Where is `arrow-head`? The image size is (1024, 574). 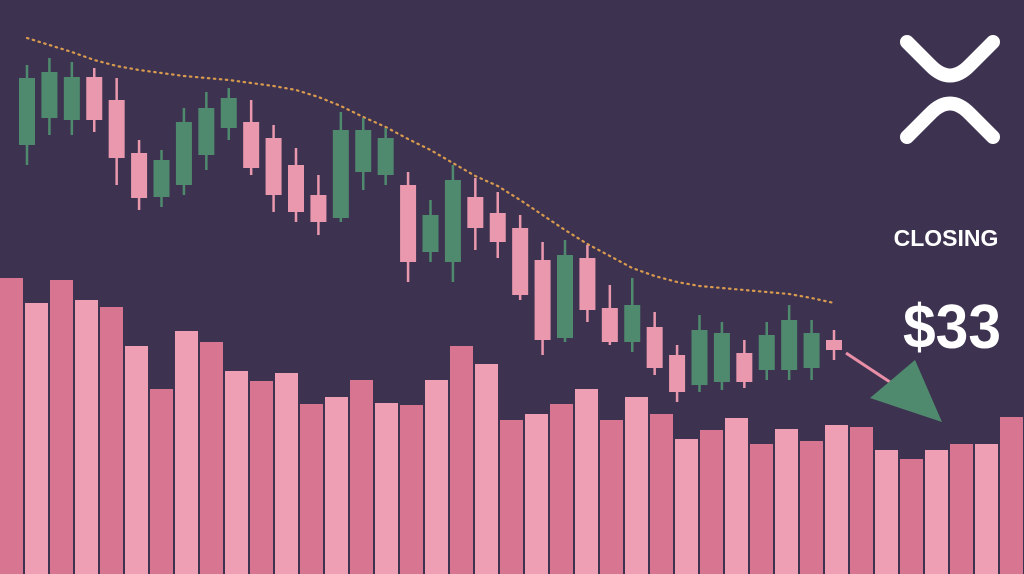 arrow-head is located at coordinates (906, 391).